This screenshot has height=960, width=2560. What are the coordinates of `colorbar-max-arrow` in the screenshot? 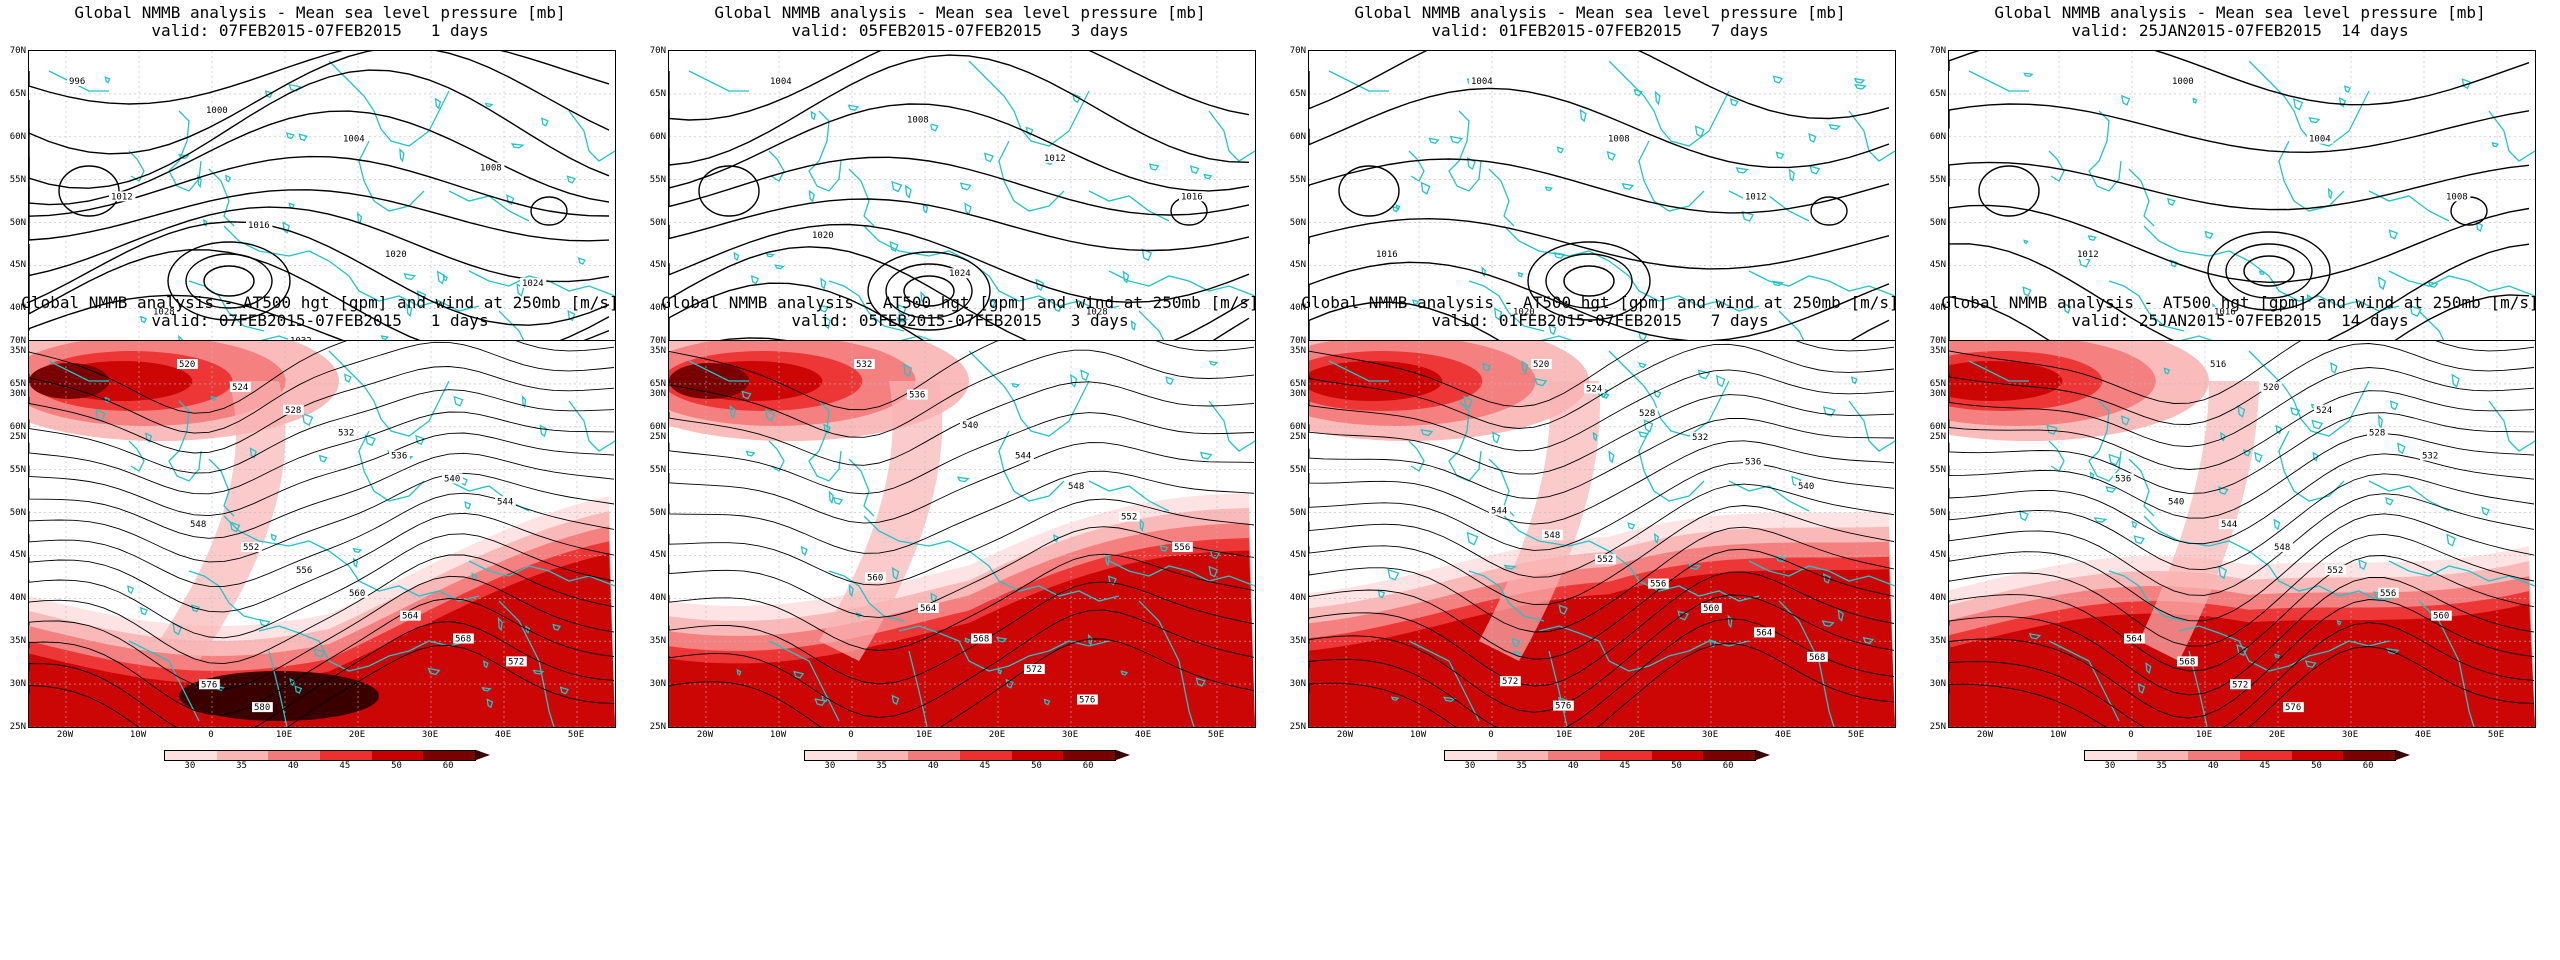 It's located at (1763, 755).